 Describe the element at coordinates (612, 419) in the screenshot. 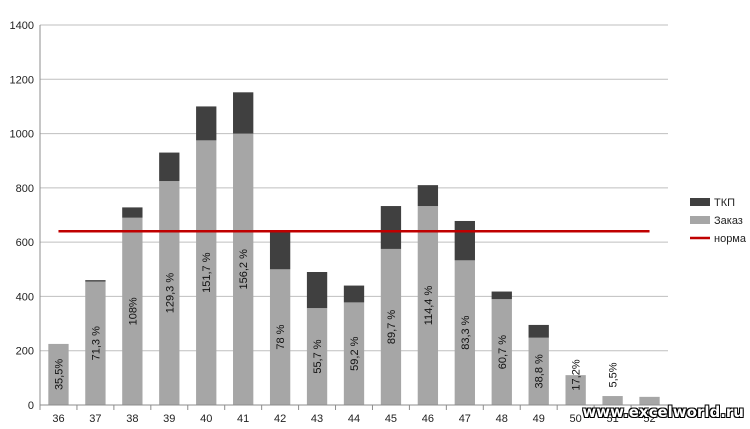

I see `x-tick-label: 51` at that location.